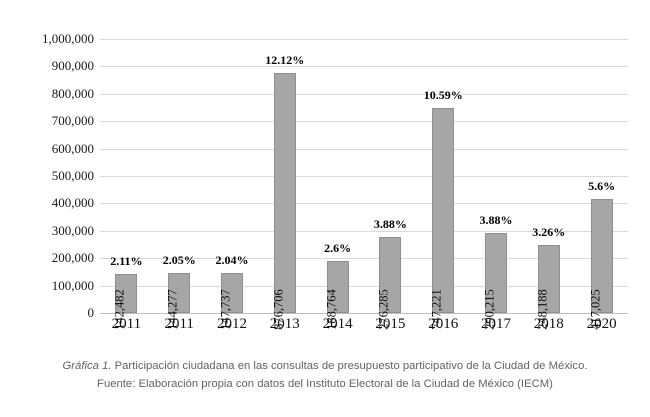 The width and height of the screenshot is (650, 417). Describe the element at coordinates (496, 184) in the screenshot. I see `bar-group: 290,215 3.88%` at that location.